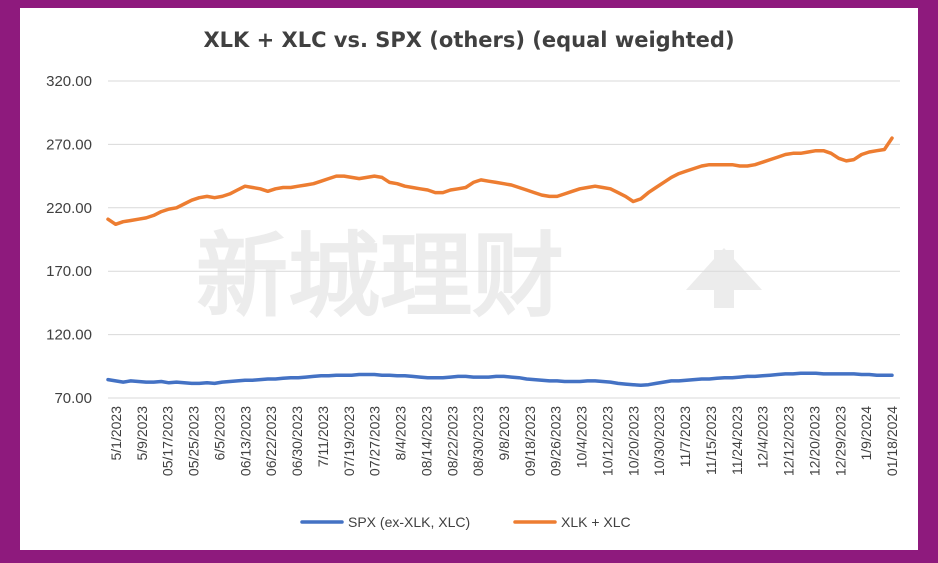  I want to click on x-tick-label: 10/12/2023, so click(607, 441).